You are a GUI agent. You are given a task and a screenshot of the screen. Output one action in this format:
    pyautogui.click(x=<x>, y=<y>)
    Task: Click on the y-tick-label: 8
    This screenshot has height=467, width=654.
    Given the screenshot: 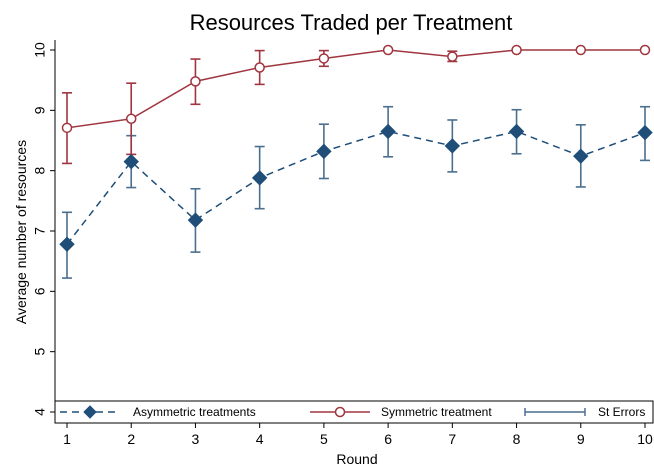 What is the action you would take?
    pyautogui.click(x=40, y=171)
    